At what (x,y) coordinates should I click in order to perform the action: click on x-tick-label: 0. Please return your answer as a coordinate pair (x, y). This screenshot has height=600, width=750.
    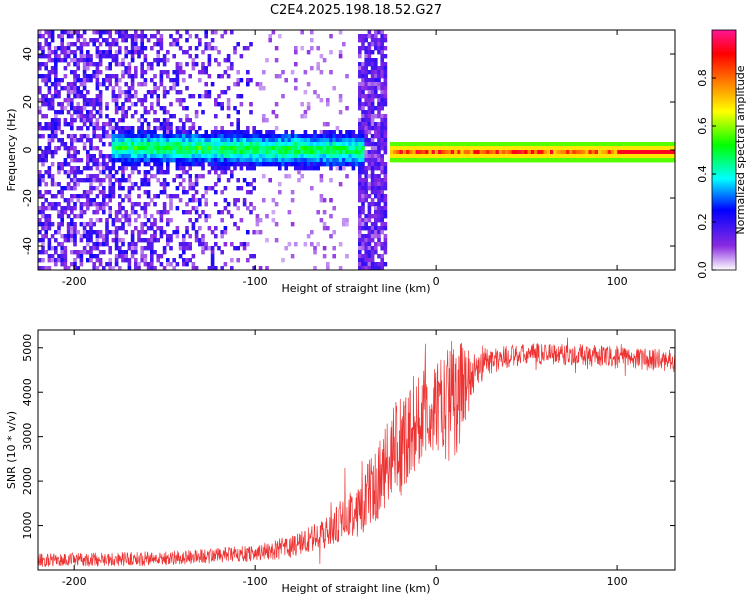
    Looking at the image, I should click on (436, 281).